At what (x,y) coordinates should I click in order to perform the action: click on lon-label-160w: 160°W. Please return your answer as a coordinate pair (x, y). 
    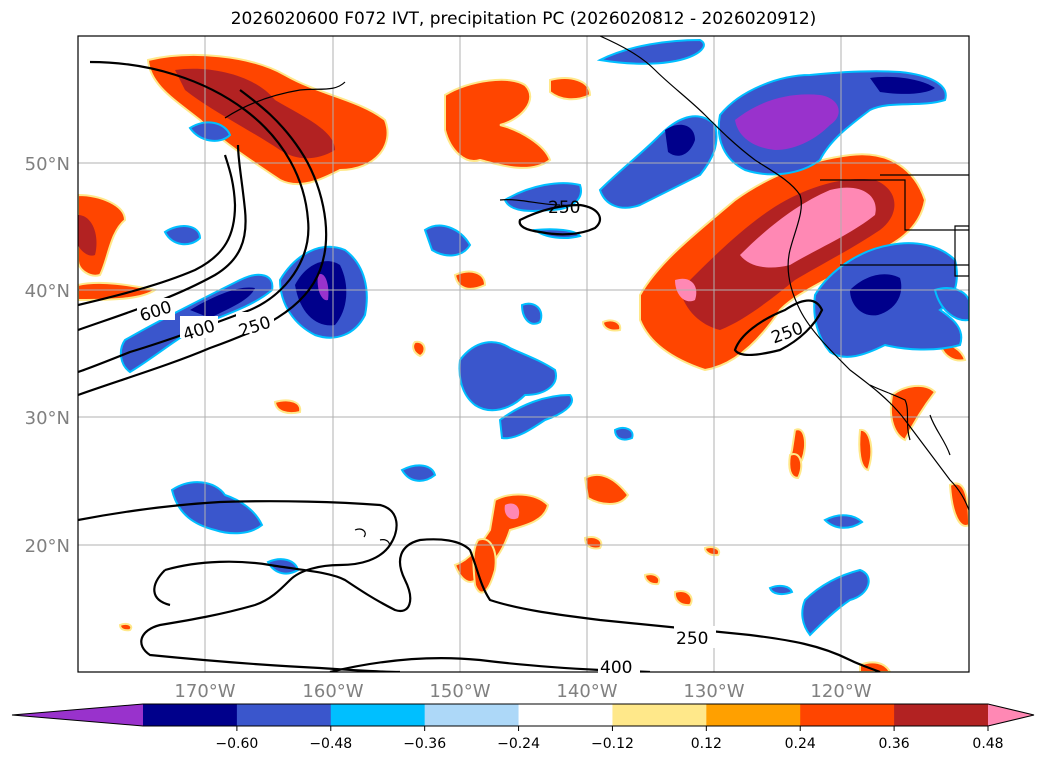
    Looking at the image, I should click on (332, 691).